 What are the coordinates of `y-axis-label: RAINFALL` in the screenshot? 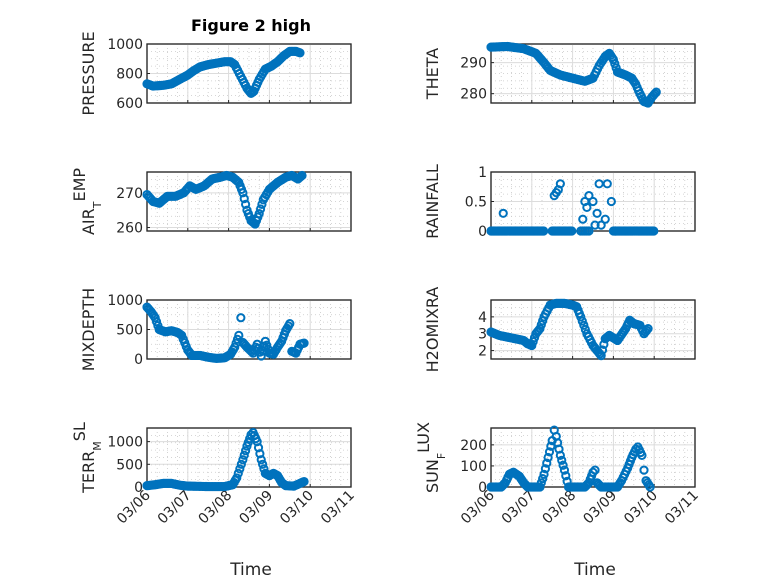 It's located at (432, 201).